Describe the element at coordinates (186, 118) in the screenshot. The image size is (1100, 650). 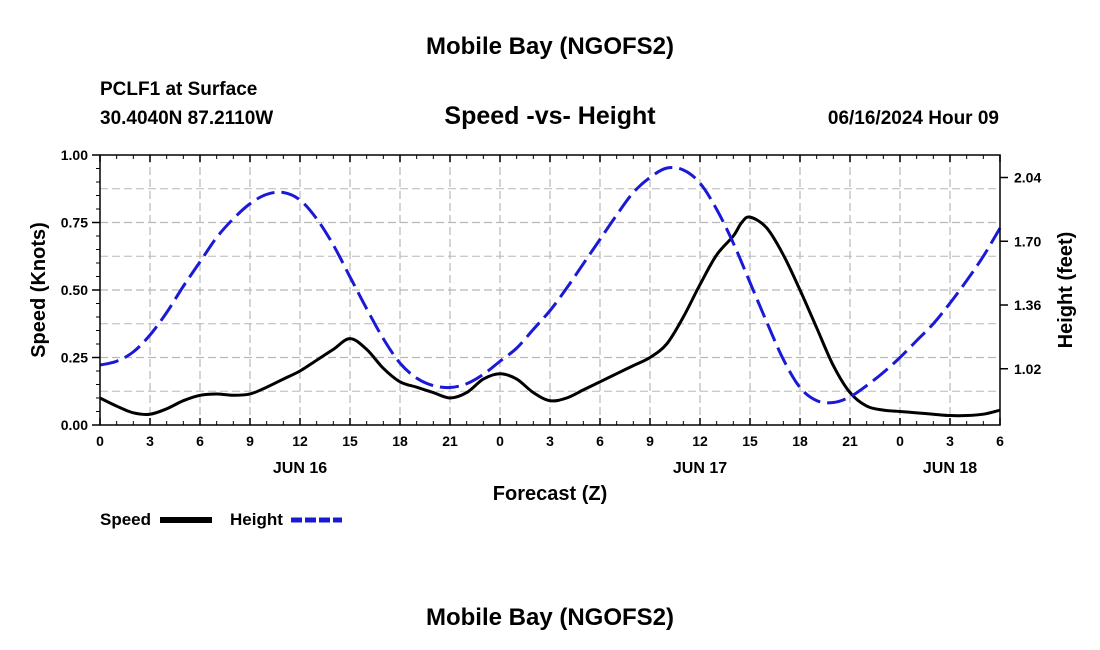
I see `station-coordinates: 30.4040N 87.2110W` at that location.